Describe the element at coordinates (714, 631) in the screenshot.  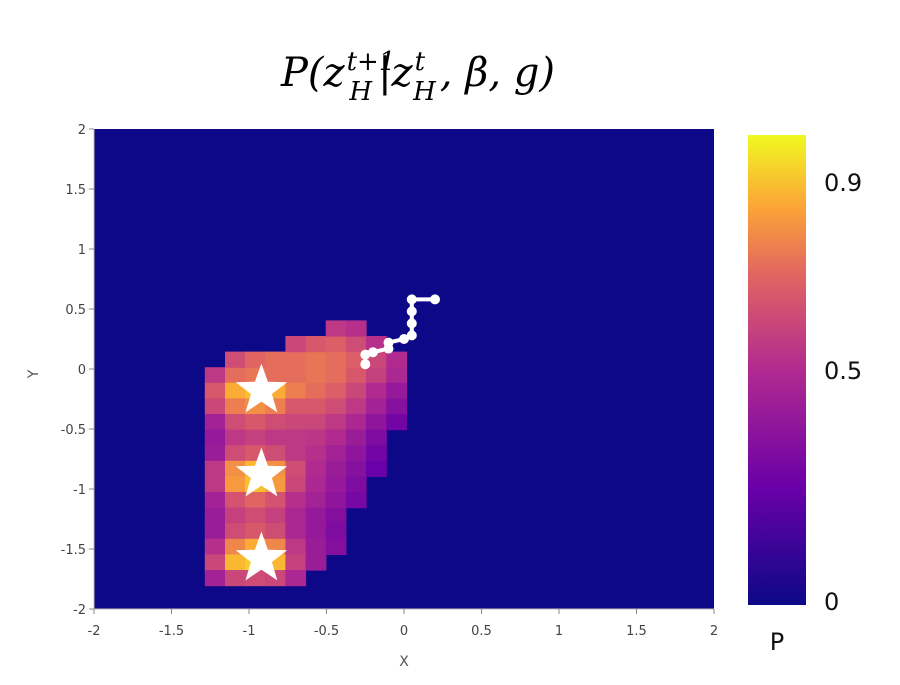
I see `x-tick-label: 2` at that location.